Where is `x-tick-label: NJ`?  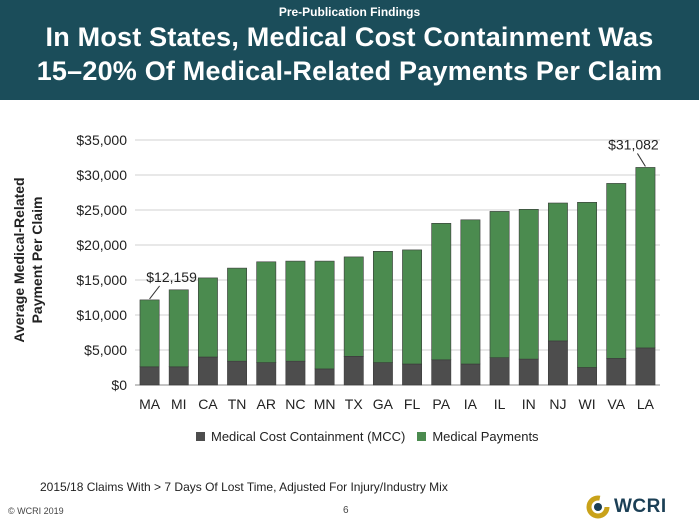
x-tick-label: NJ is located at coordinates (557, 404).